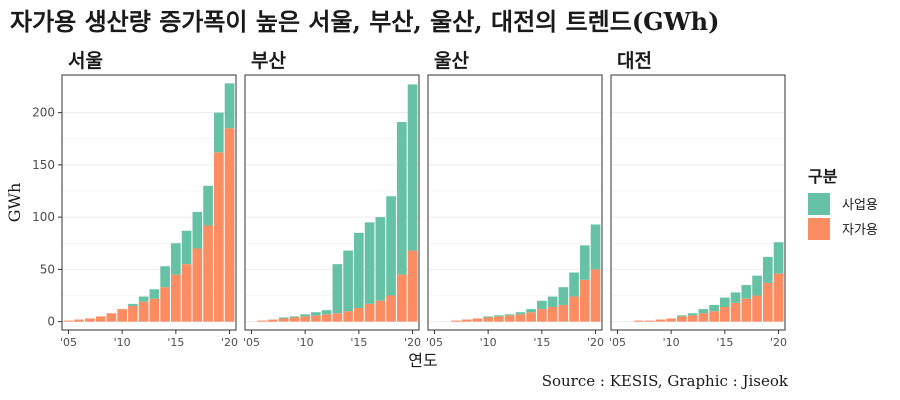  Describe the element at coordinates (154, 310) in the screenshot. I see `panel-1-bar-자가용-2013` at that location.